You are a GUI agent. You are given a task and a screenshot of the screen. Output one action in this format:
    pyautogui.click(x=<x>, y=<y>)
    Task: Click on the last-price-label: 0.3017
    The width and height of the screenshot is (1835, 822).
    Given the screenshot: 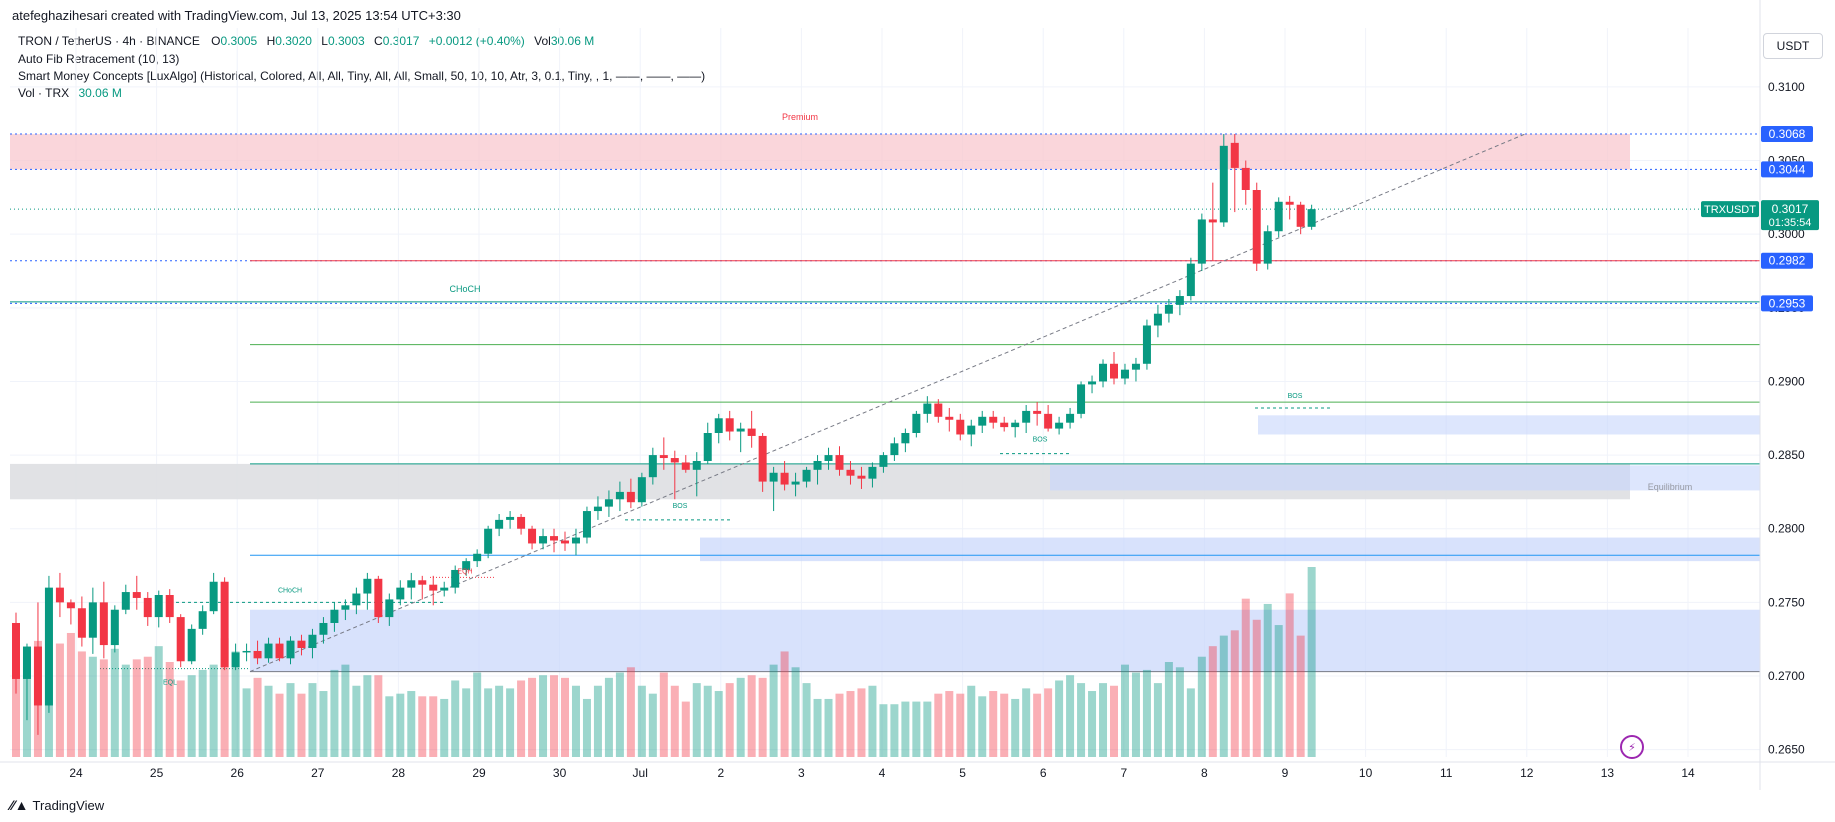 What is the action you would take?
    pyautogui.click(x=1790, y=209)
    